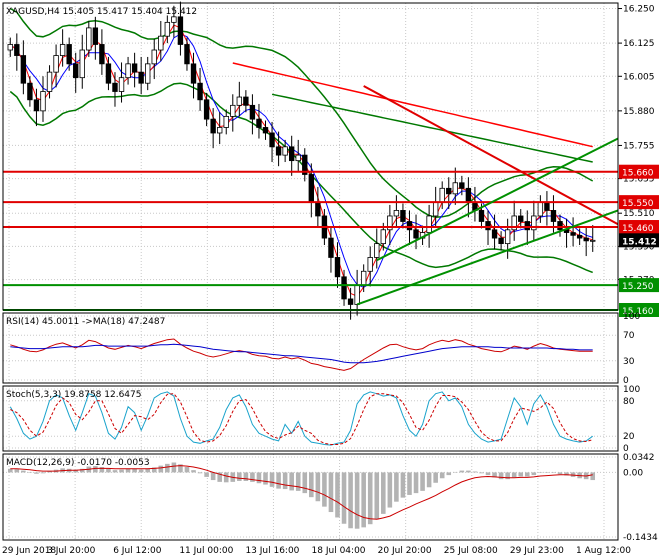 The width and height of the screenshot is (660, 560). What do you see at coordinates (626, 449) in the screenshot?
I see `y-tick-label: 0` at bounding box center [626, 449].